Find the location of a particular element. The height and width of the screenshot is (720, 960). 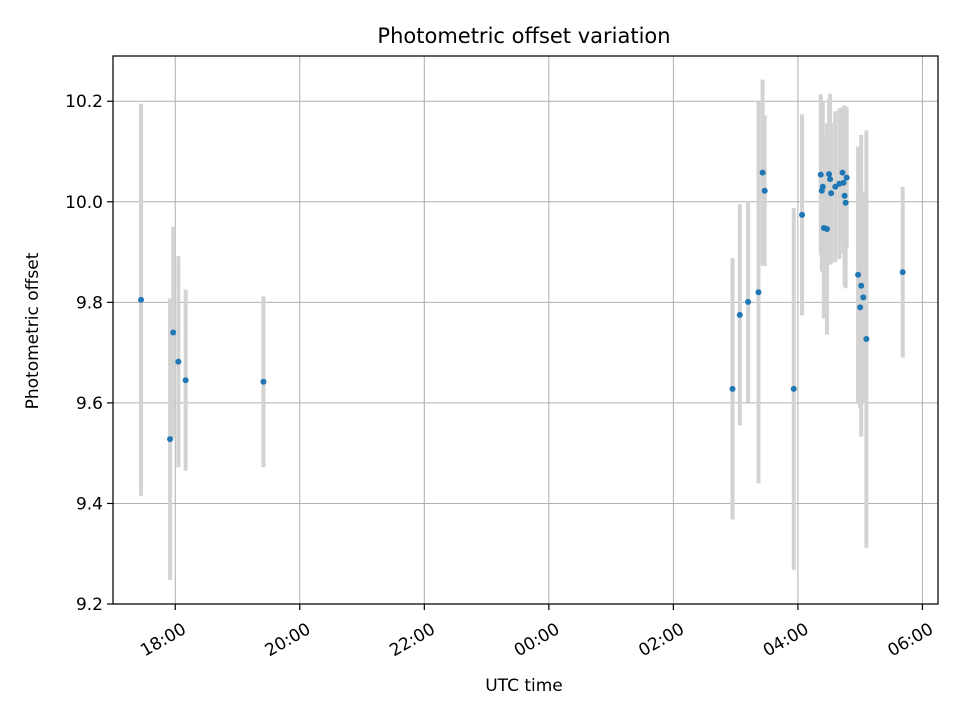

y-tick-label: 10.0 is located at coordinates (84, 203).